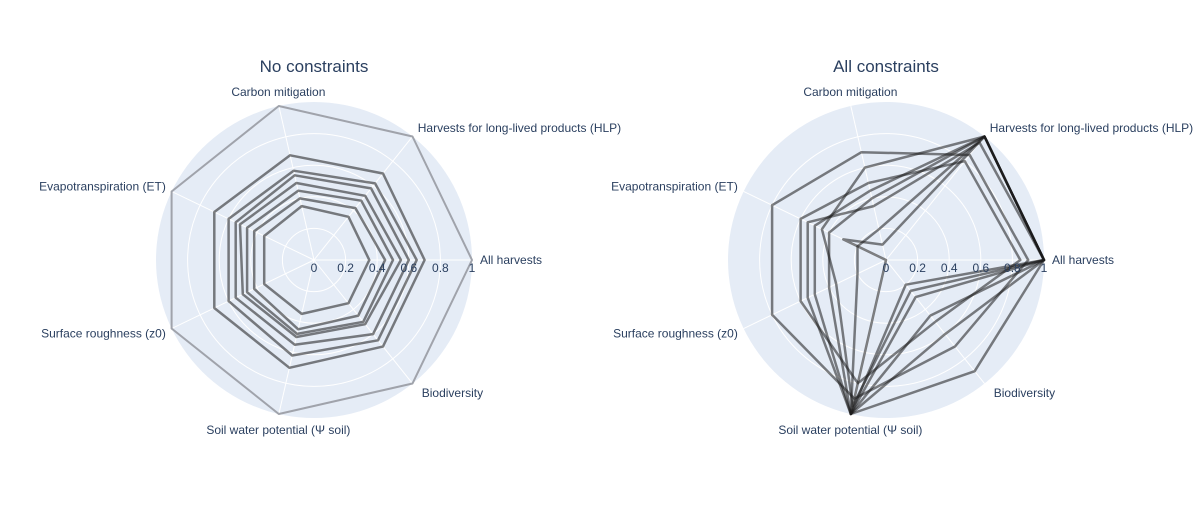 The height and width of the screenshot is (505, 1200). What do you see at coordinates (886, 66) in the screenshot?
I see `chart-title: All constraints` at bounding box center [886, 66].